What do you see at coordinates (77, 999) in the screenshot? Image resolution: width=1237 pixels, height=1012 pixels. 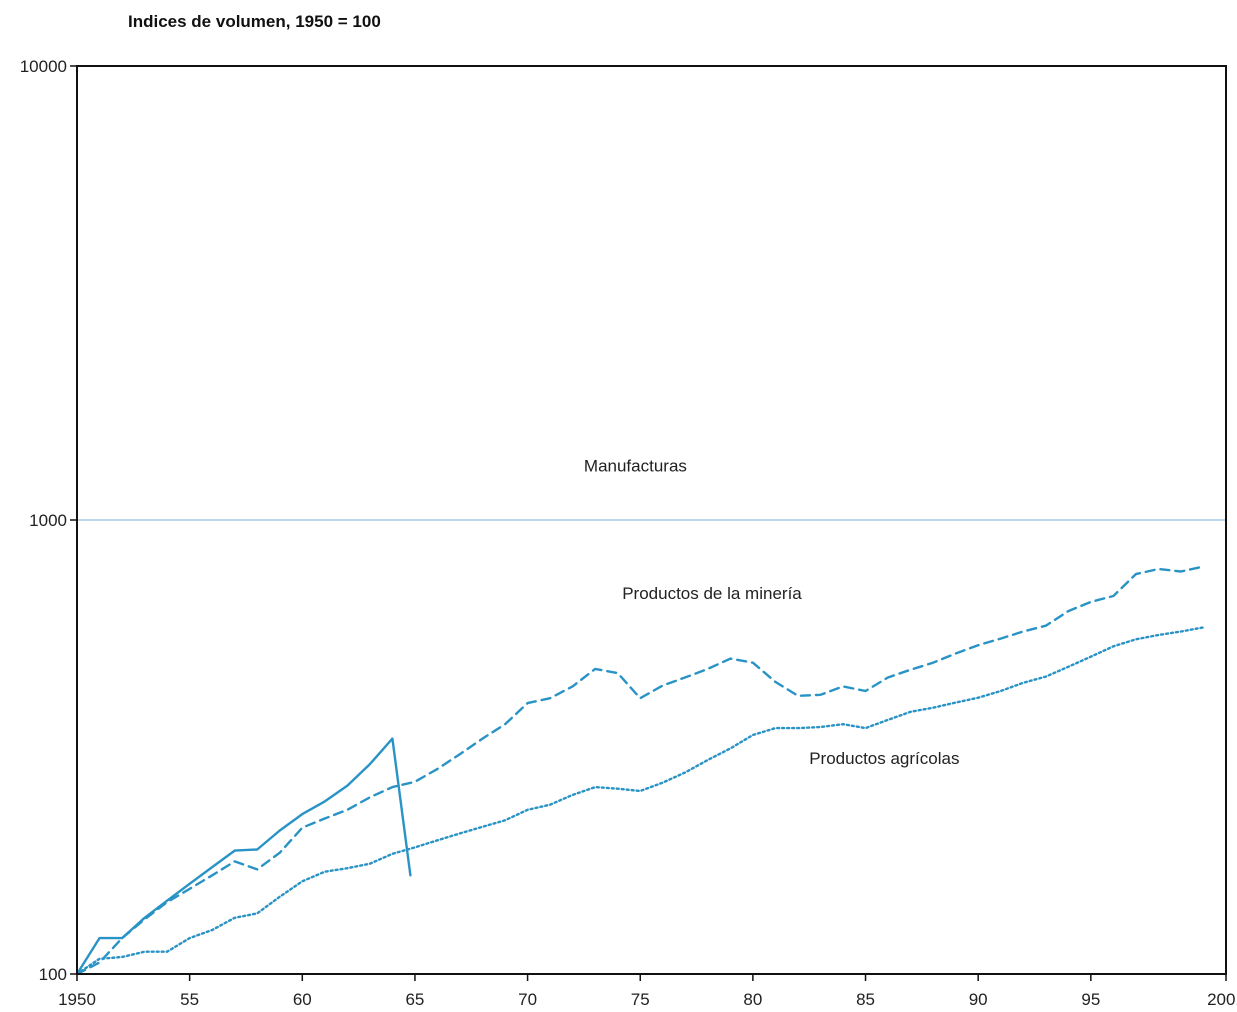 I see `x-tick-label: 1950` at bounding box center [77, 999].